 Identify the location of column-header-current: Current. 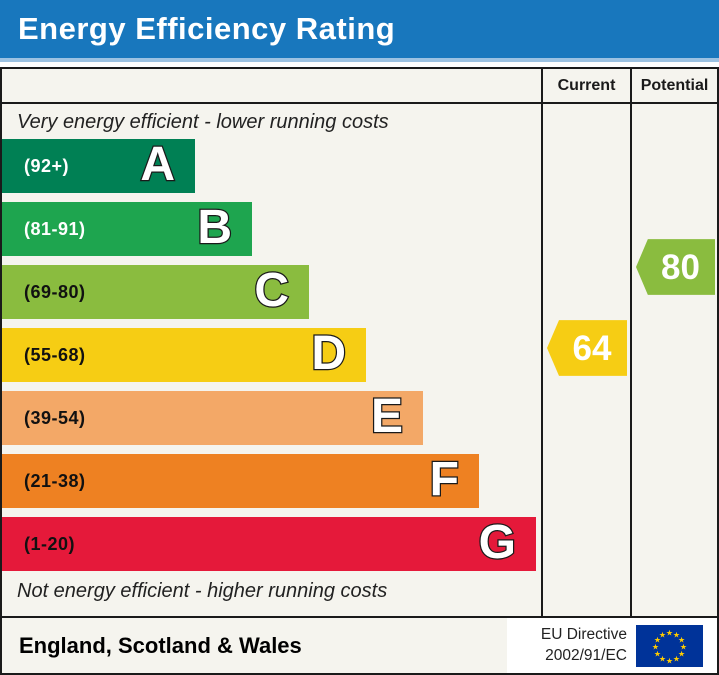
(586, 85).